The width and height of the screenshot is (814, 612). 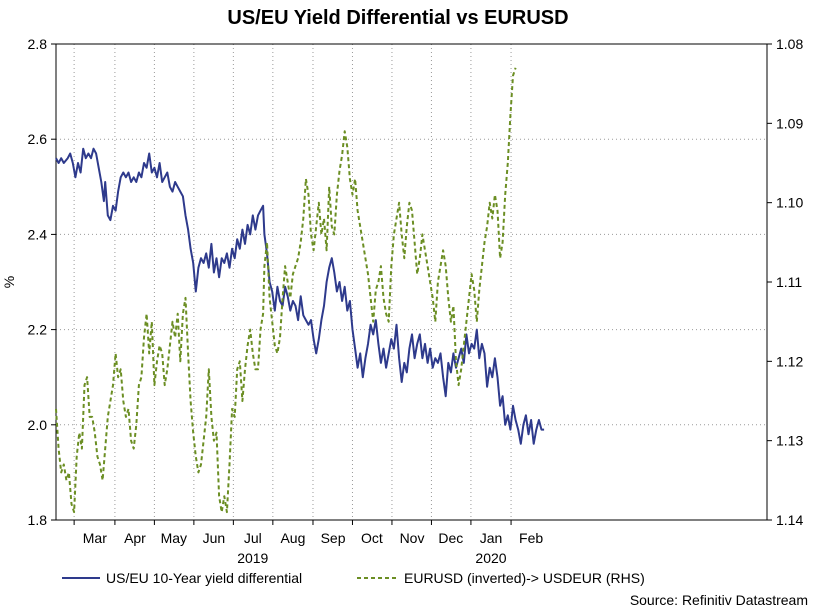 What do you see at coordinates (524, 578) in the screenshot?
I see `legend-label-series-2: EURUSD (inverted)-> USDEUR (RHS)` at bounding box center [524, 578].